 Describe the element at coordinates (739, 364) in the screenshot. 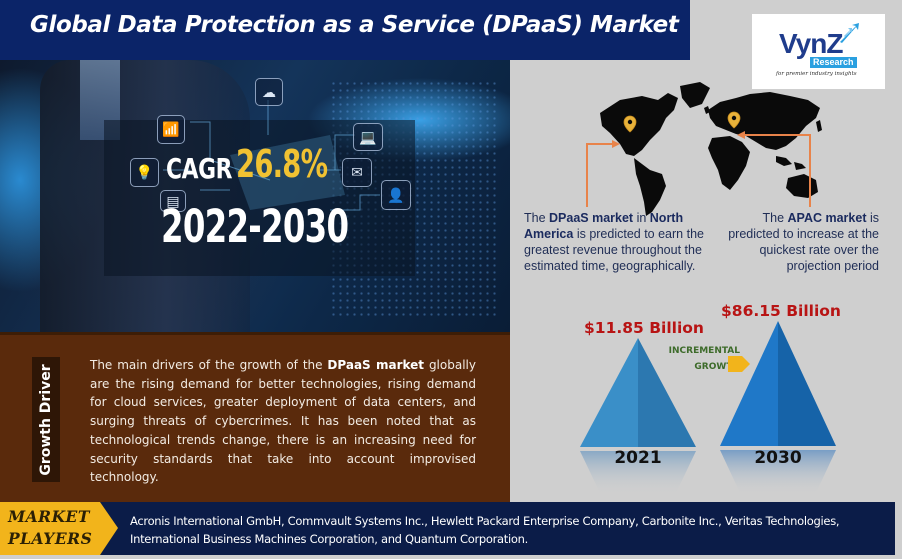

I see `growth-arrow-icon` at that location.